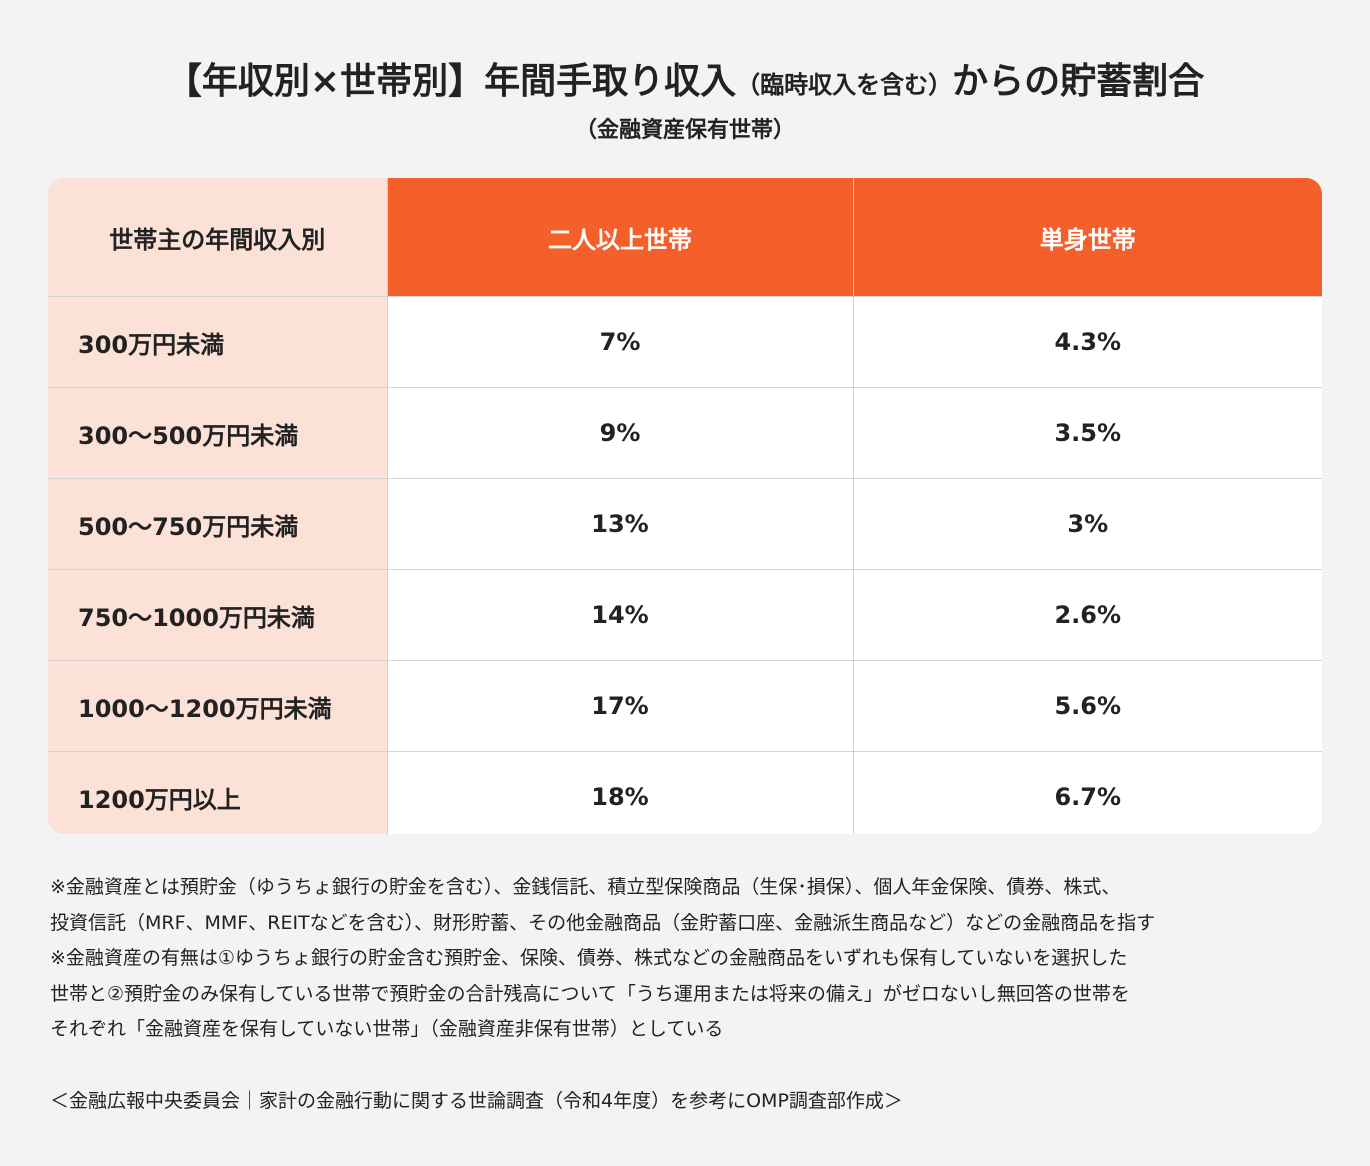  Describe the element at coordinates (620, 342) in the screenshot. I see `cell-value: 7%` at that location.